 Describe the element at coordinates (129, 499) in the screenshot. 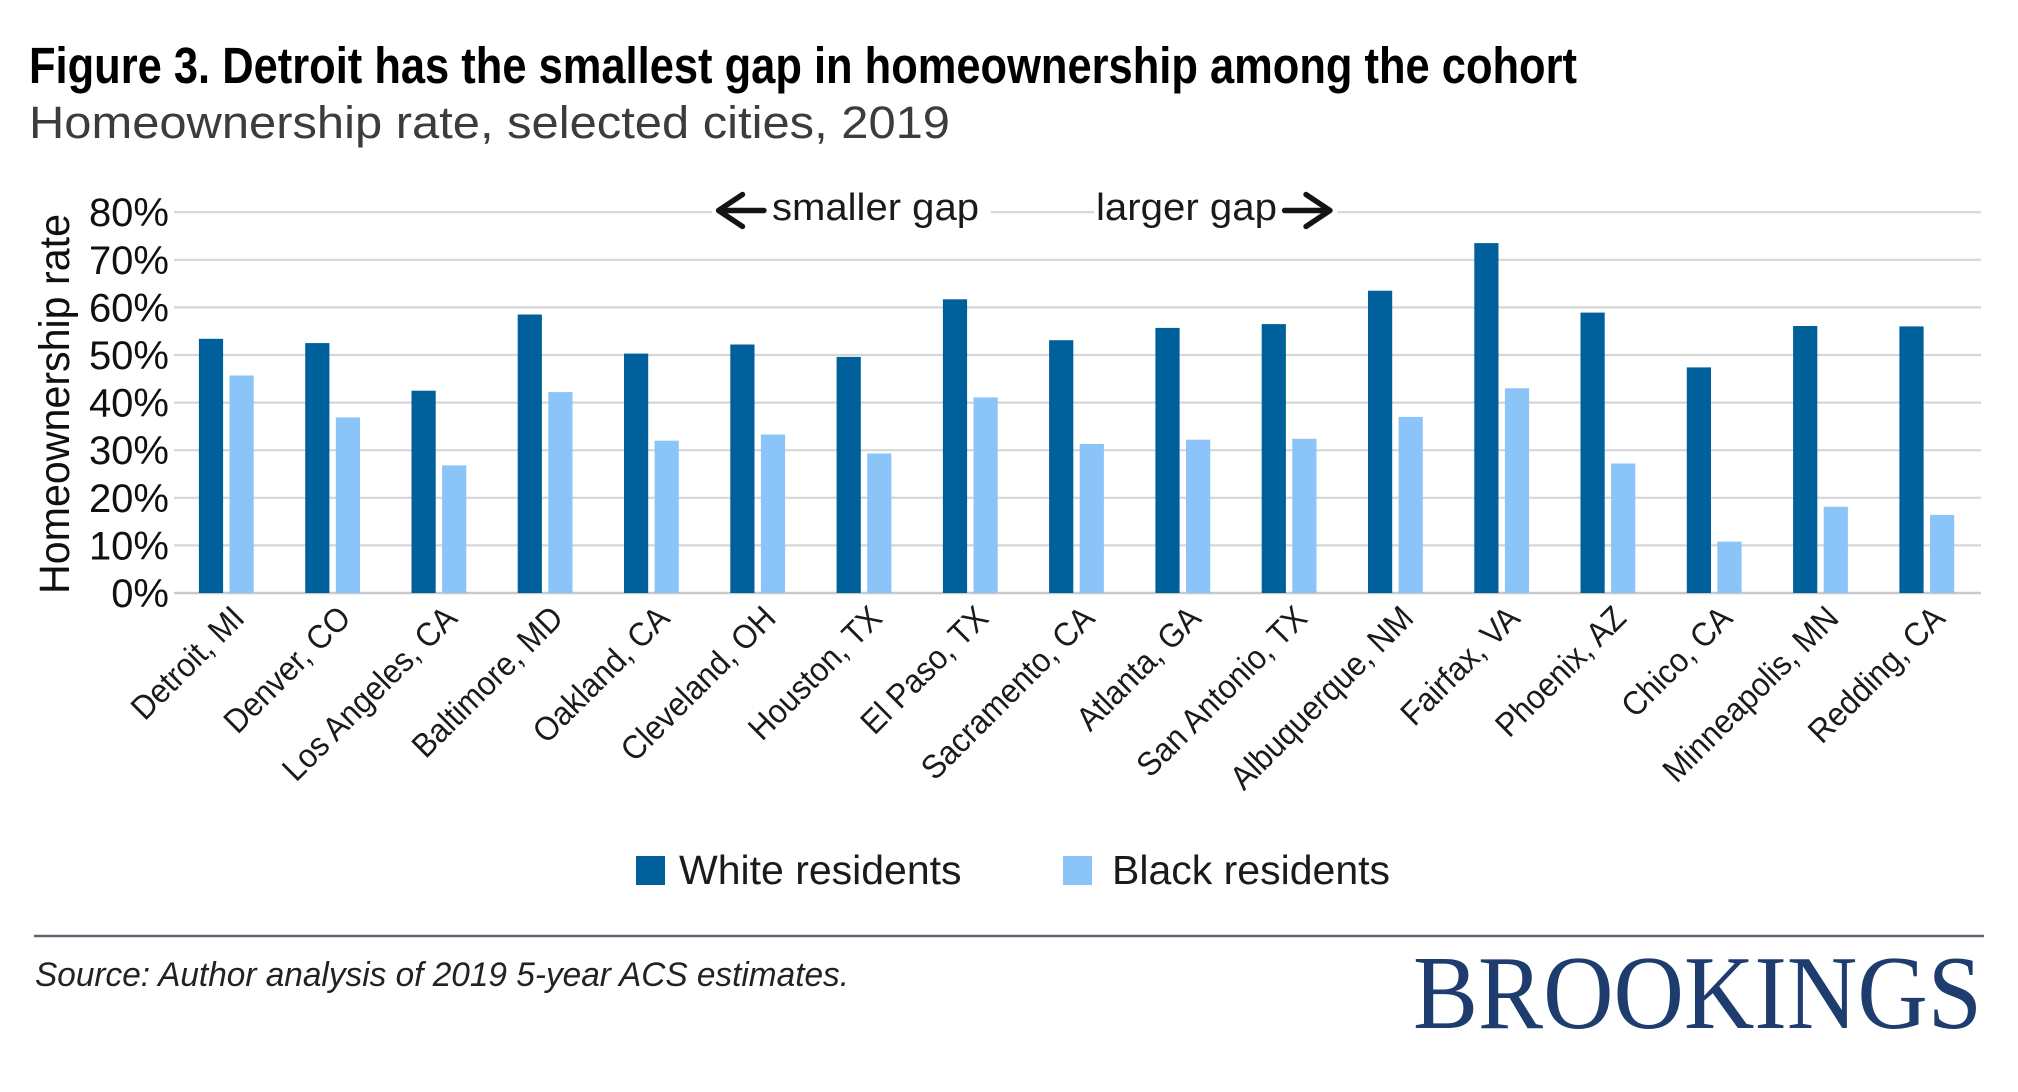

I see `svg-text: 20%` at that location.